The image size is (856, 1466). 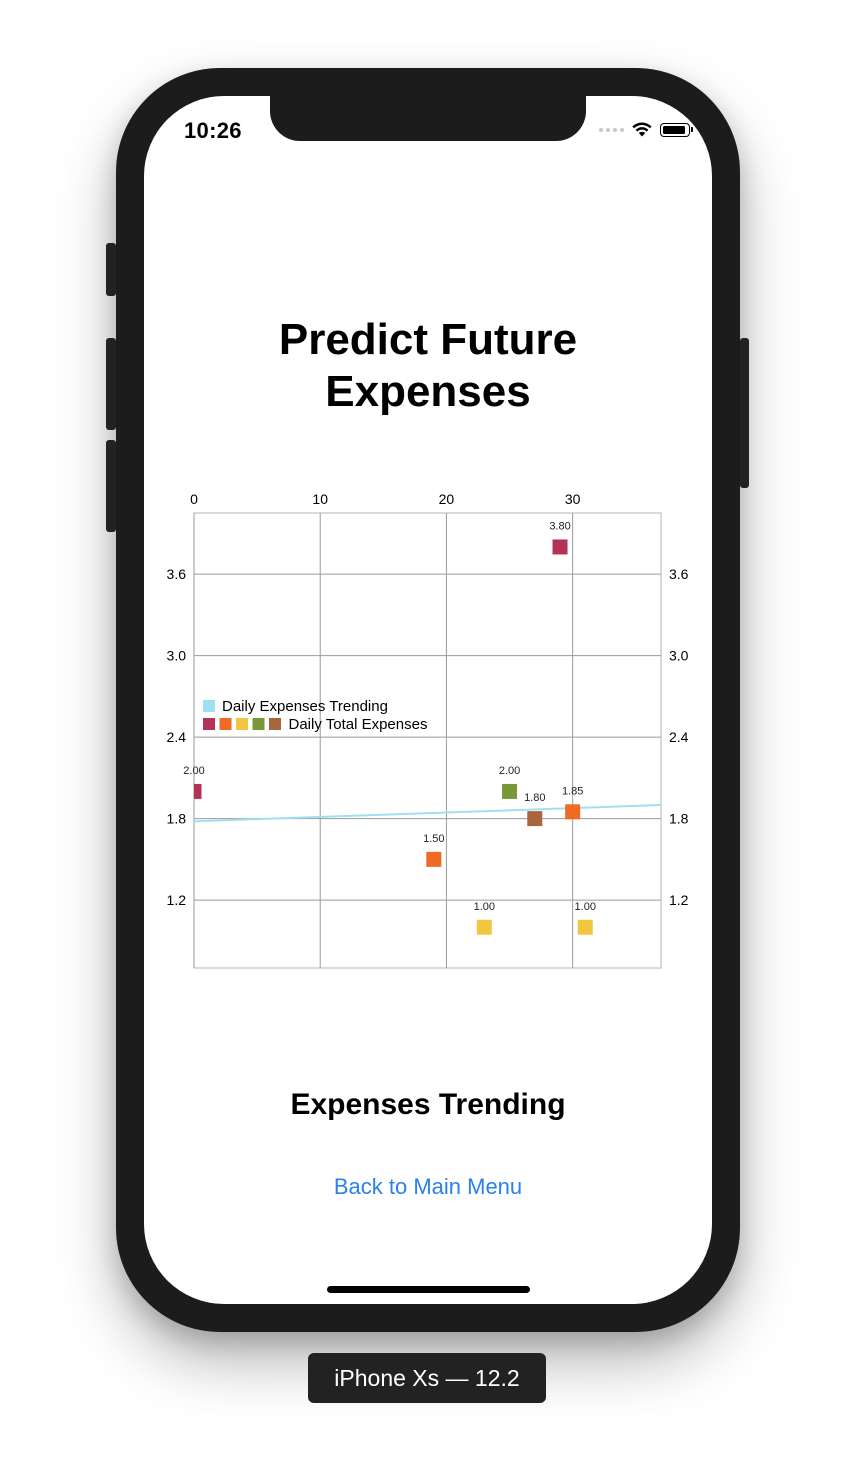 What do you see at coordinates (679, 574) in the screenshot?
I see `y-tick-label-right: 3.6` at bounding box center [679, 574].